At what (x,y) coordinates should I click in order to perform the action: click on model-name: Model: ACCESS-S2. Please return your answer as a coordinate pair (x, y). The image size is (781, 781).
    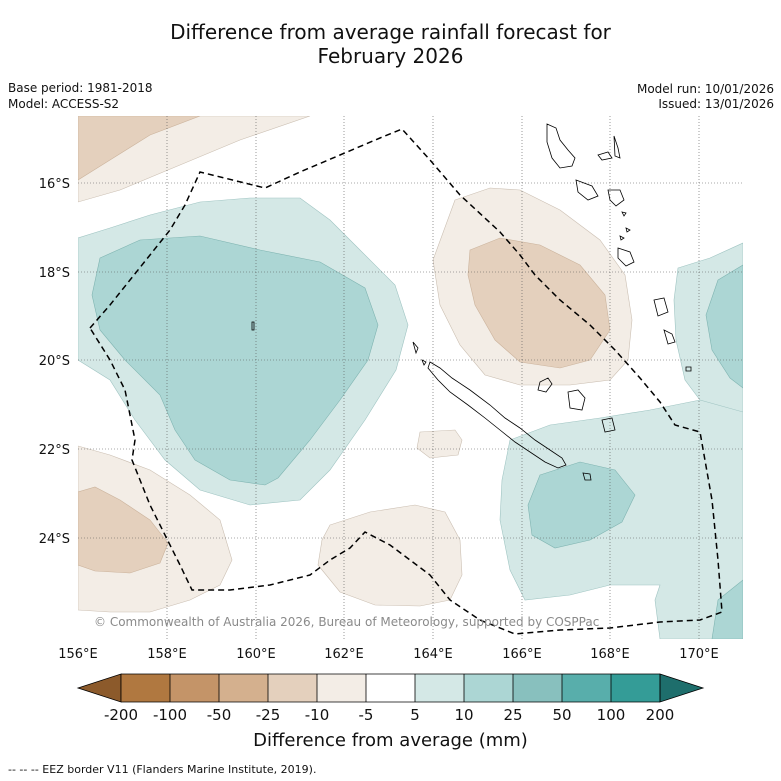
    Looking at the image, I should click on (64, 104).